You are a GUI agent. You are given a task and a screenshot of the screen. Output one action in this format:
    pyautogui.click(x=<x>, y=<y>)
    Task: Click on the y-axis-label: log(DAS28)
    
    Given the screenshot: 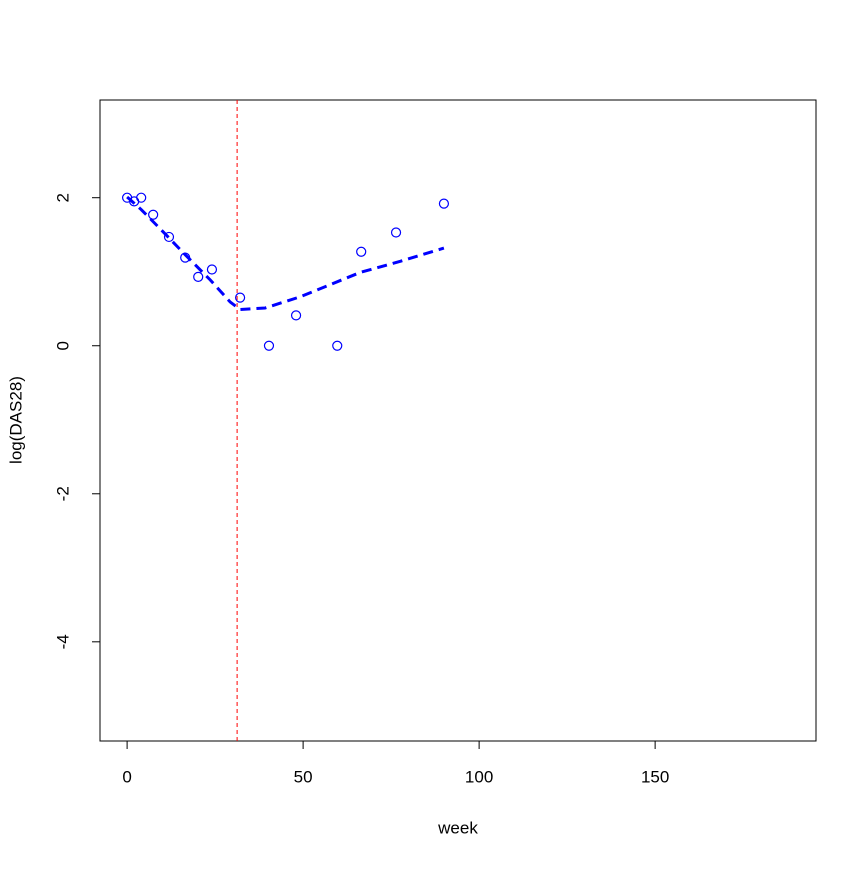 What is the action you would take?
    pyautogui.click(x=15, y=420)
    